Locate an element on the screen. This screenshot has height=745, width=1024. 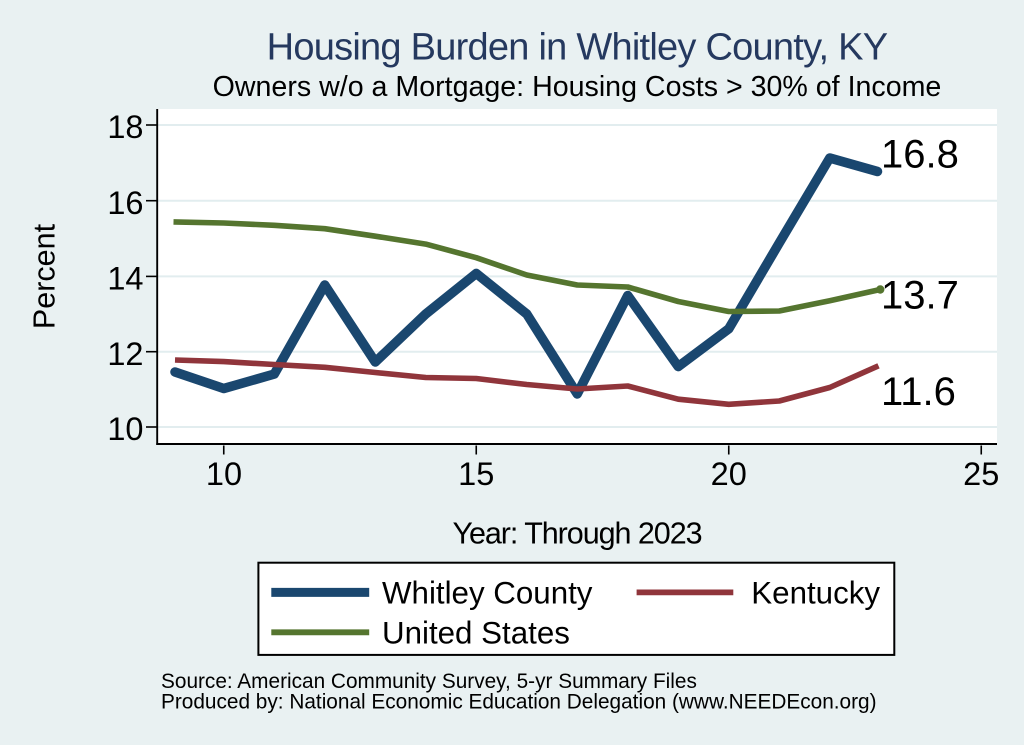
svg-text: United States is located at coordinates (476, 632).